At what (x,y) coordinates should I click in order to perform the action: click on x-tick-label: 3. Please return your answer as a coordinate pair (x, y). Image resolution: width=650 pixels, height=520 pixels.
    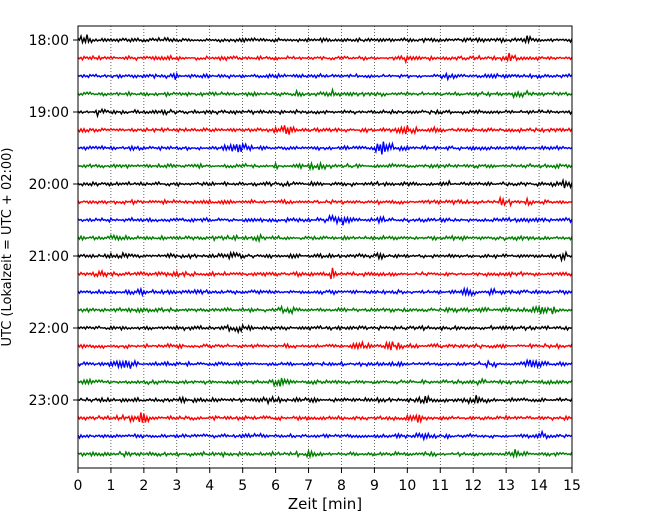
    Looking at the image, I should click on (176, 486).